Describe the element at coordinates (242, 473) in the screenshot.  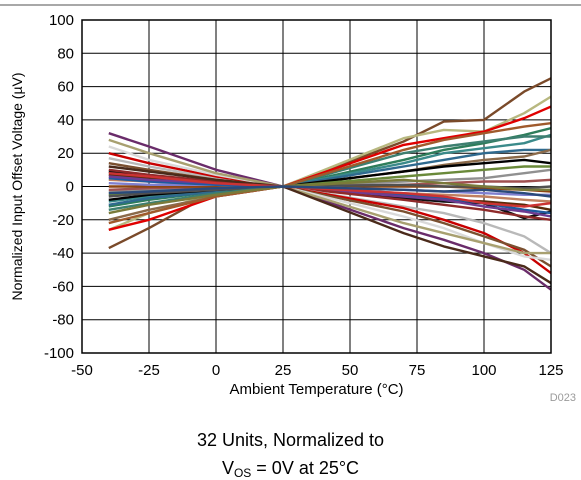
I see `caption-os-subscript: OS` at that location.